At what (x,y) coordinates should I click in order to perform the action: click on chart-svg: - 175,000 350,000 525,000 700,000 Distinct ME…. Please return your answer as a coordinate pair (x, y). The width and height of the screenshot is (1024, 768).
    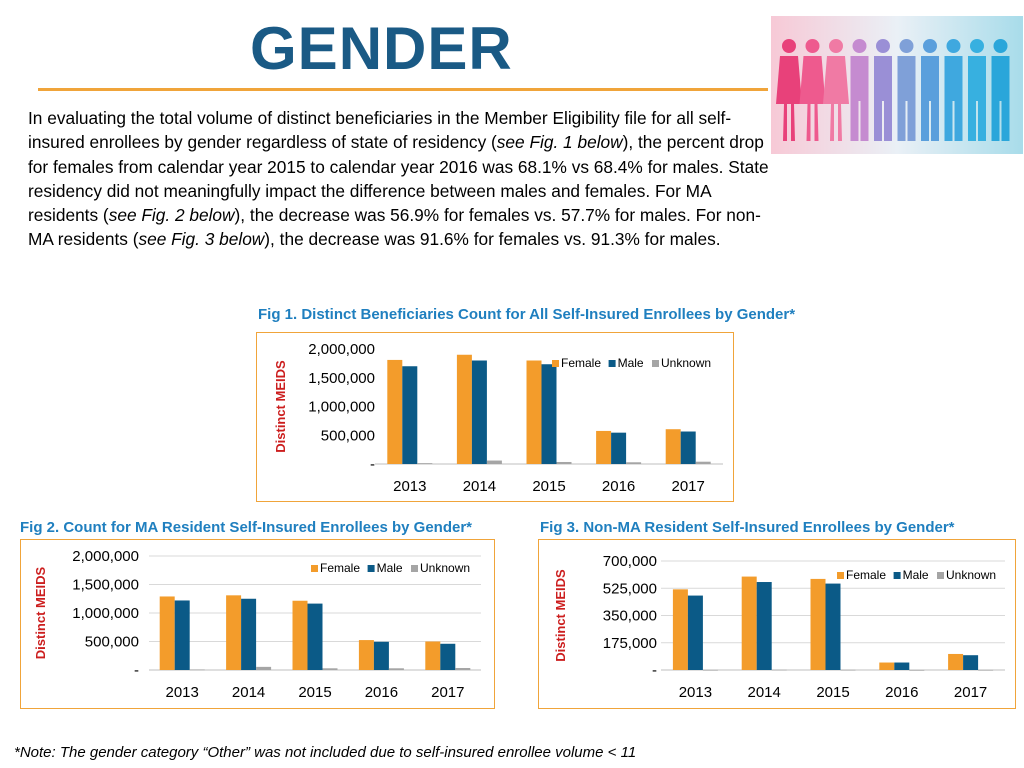
    Looking at the image, I should click on (779, 627).